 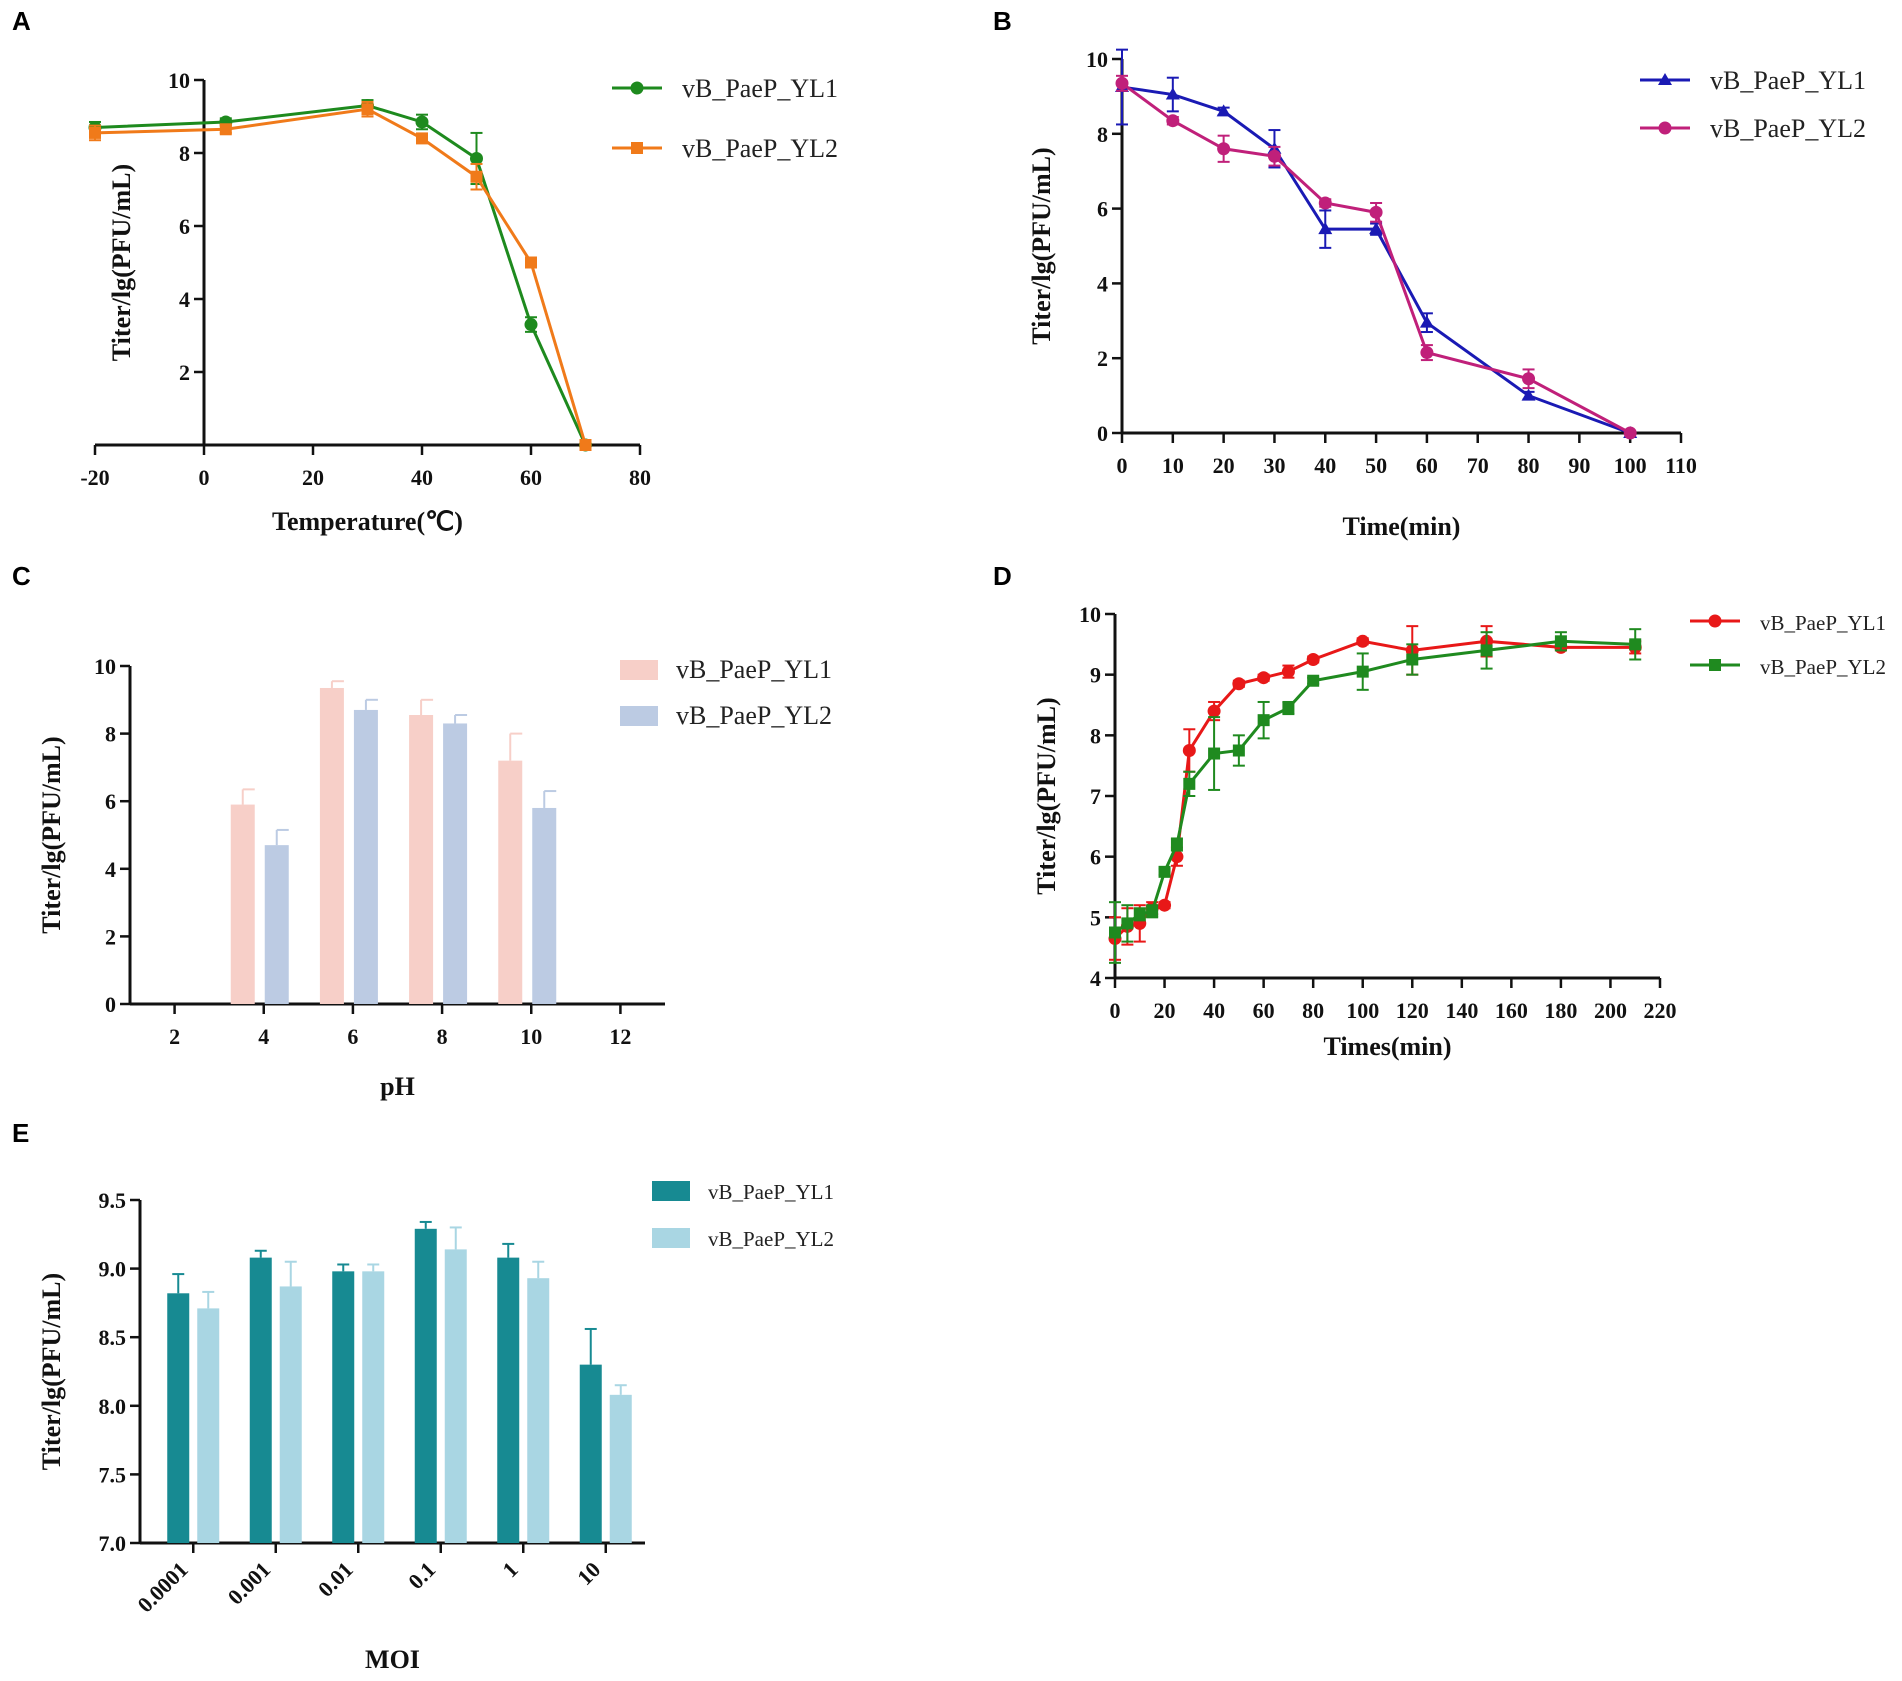 I want to click on panel-label: E, so click(x=20, y=1133).